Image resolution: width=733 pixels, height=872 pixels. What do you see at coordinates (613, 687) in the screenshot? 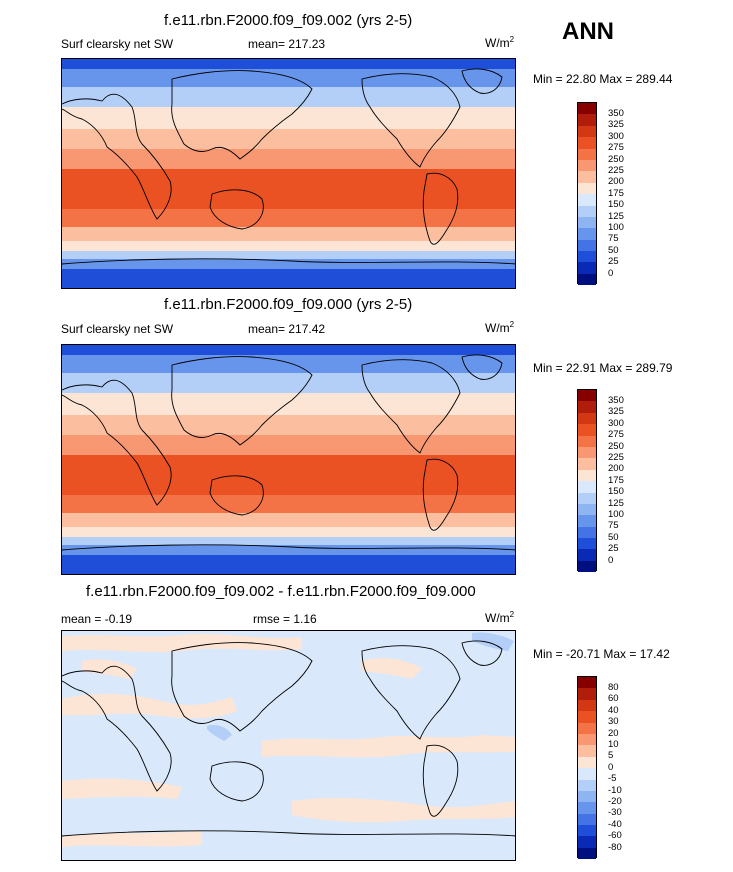
I see `colorbar-tick-label: 80` at bounding box center [613, 687].